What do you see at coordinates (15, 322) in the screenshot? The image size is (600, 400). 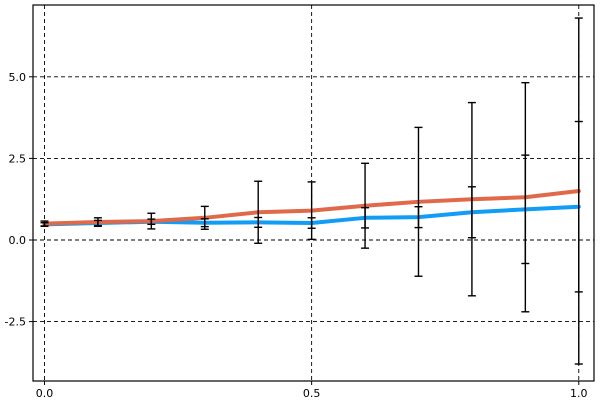 I see `y-tick-label: -2.5` at bounding box center [15, 322].